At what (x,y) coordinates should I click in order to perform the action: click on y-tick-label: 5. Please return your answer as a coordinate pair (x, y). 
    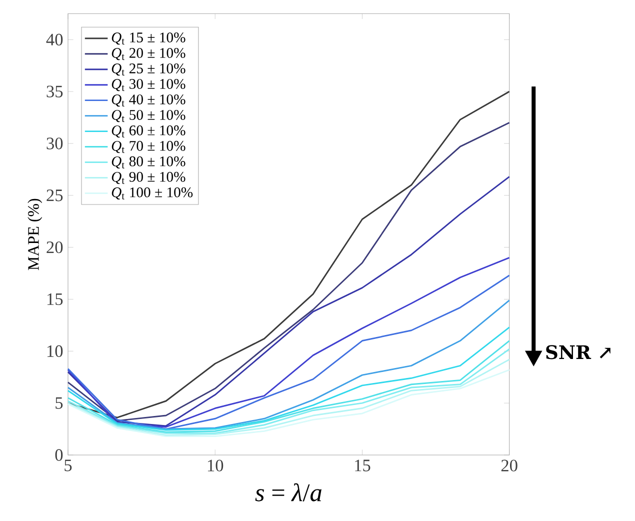
    Looking at the image, I should click on (59, 403).